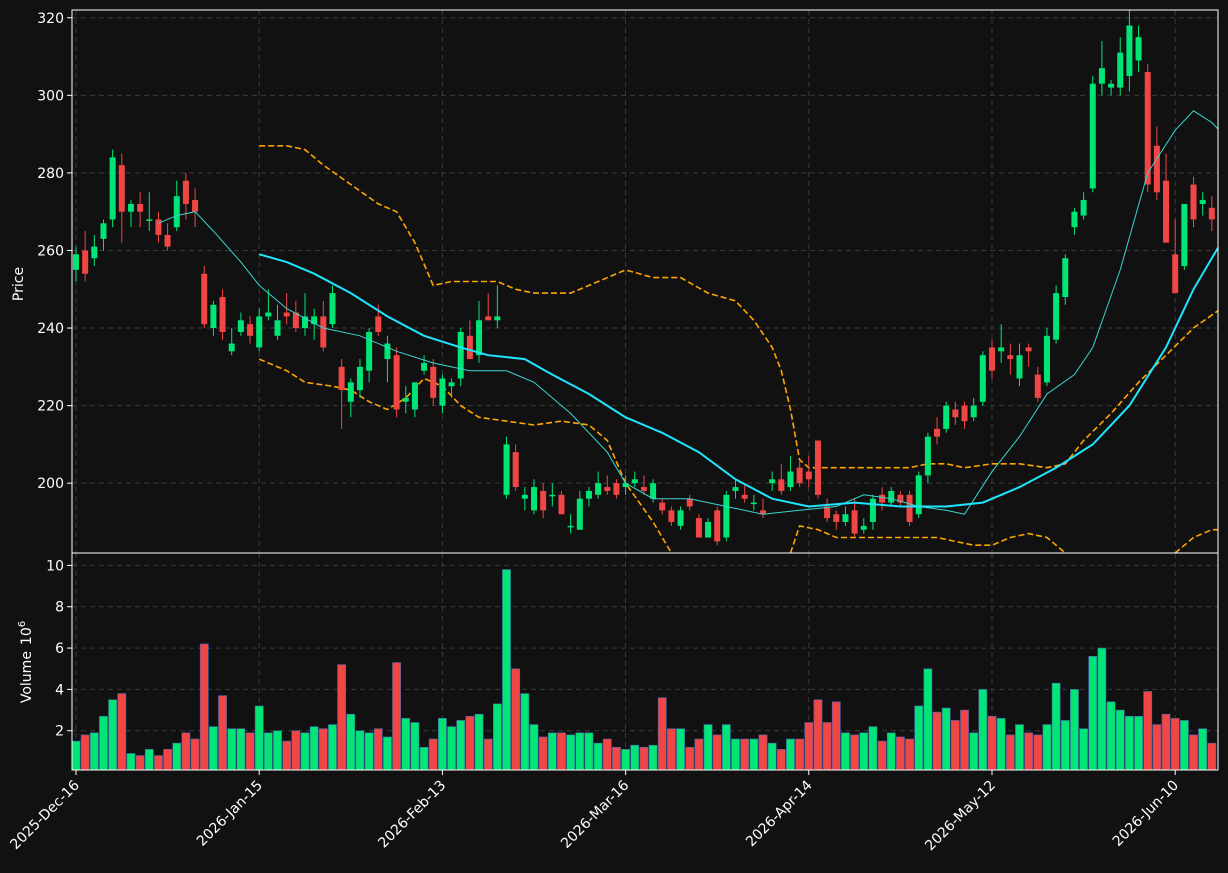 The image size is (1228, 873). I want to click on volume-tick-label: 4, so click(59, 690).